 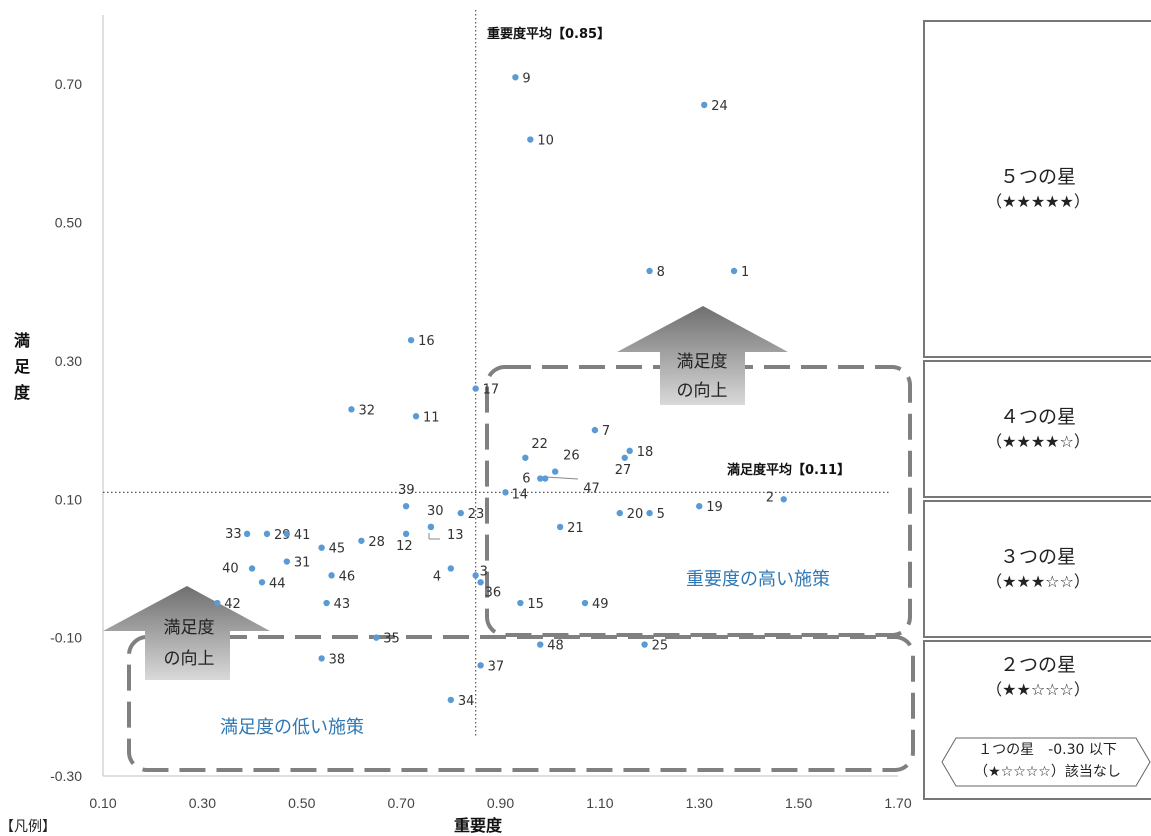 What do you see at coordinates (798, 803) in the screenshot?
I see `x-tick-label: 1.50` at bounding box center [798, 803].